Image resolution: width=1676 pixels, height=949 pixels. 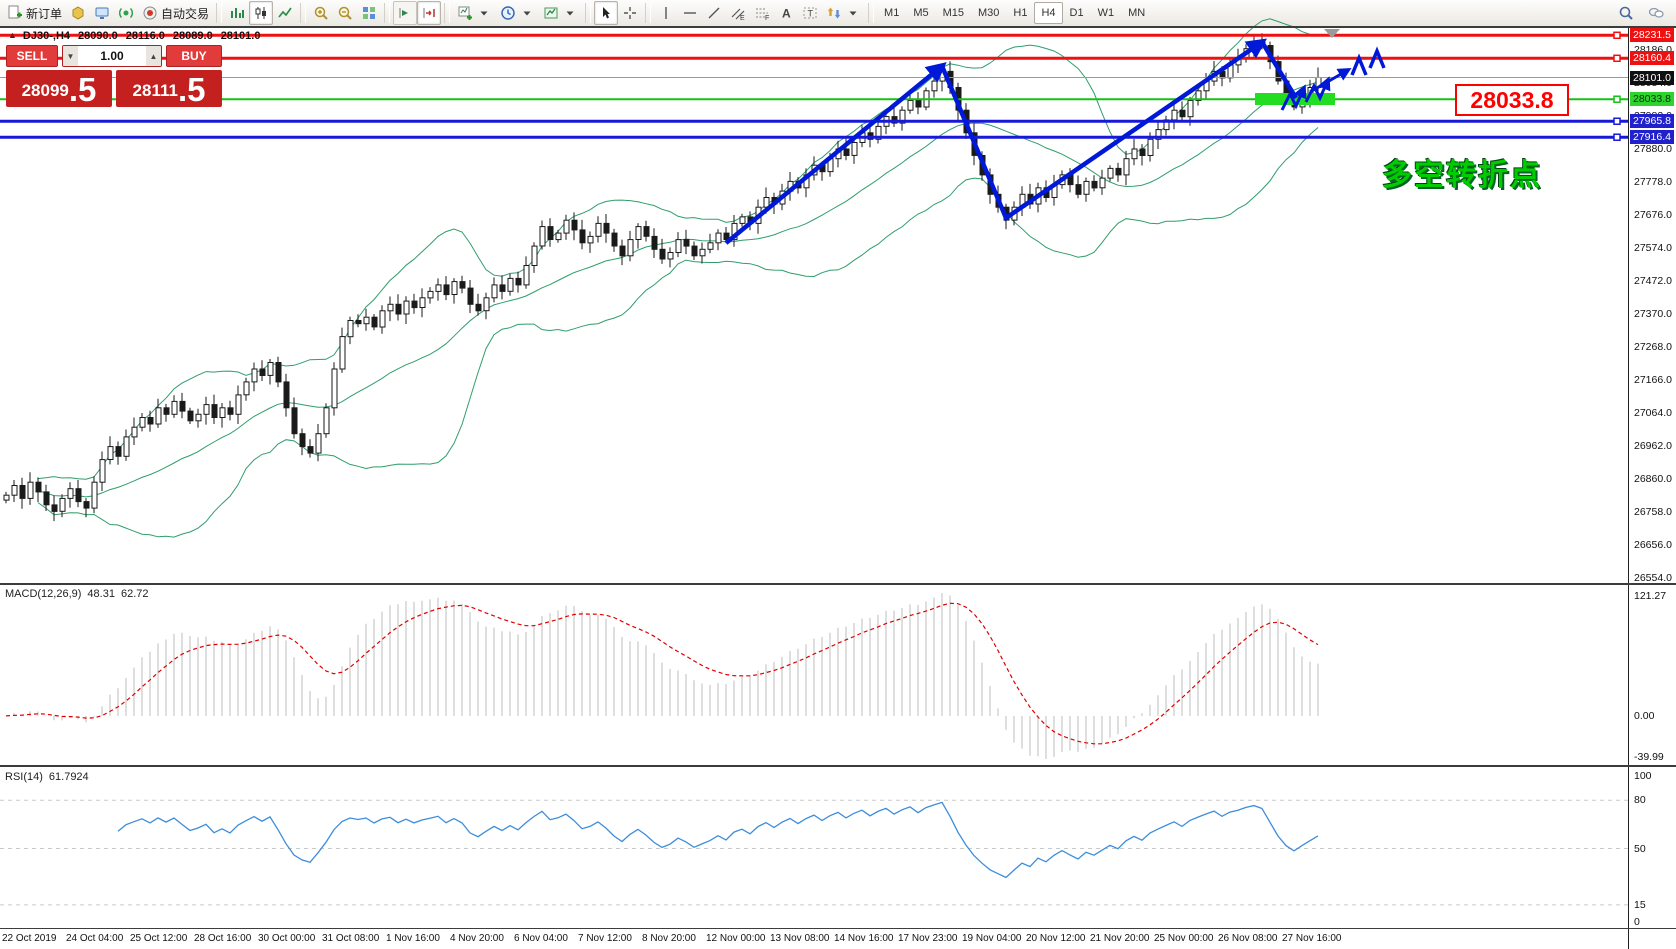 What do you see at coordinates (1056, 938) in the screenshot?
I see `time-tick: 20 Nov 12:00` at bounding box center [1056, 938].